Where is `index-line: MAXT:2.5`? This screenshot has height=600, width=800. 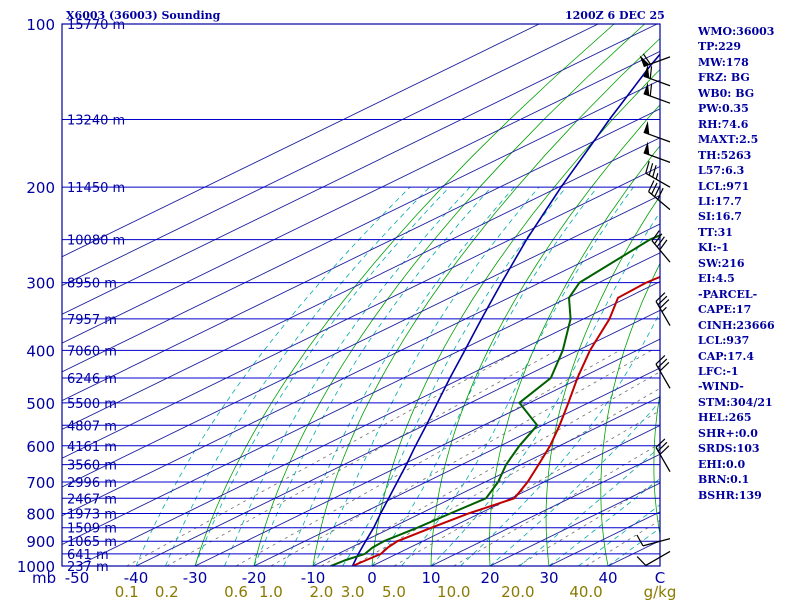 index-line: MAXT:2.5 is located at coordinates (728, 140).